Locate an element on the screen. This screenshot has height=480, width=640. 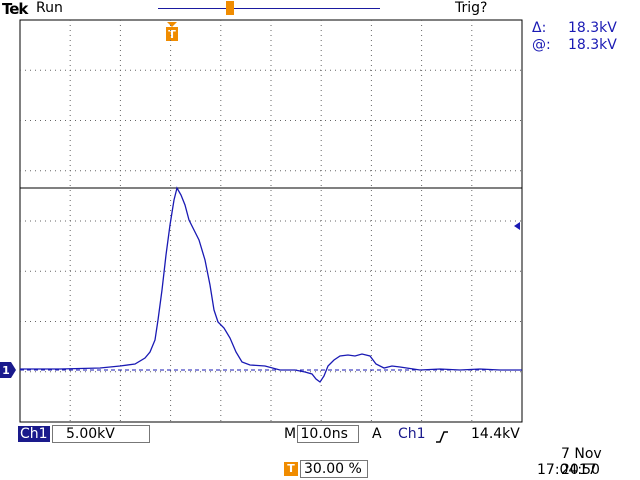
trigger-position-value: 30.00 % is located at coordinates (333, 469).